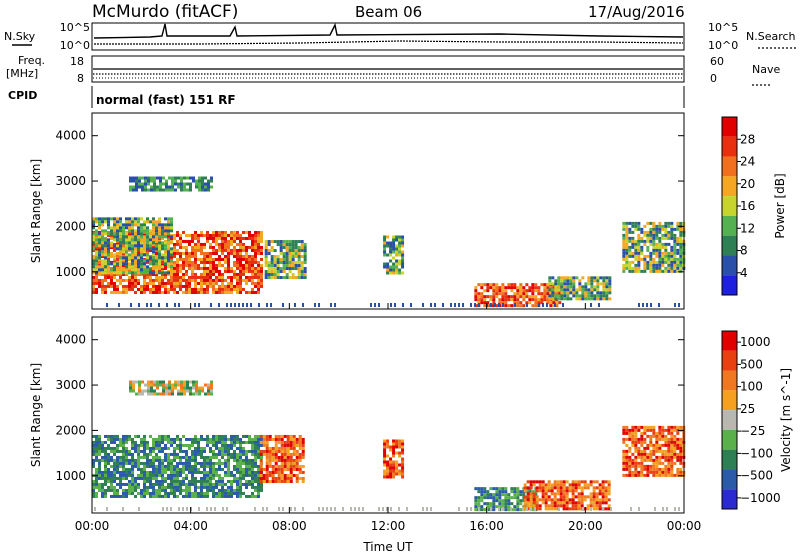 The width and height of the screenshot is (800, 554). I want to click on nsky-trace, so click(388, 30).